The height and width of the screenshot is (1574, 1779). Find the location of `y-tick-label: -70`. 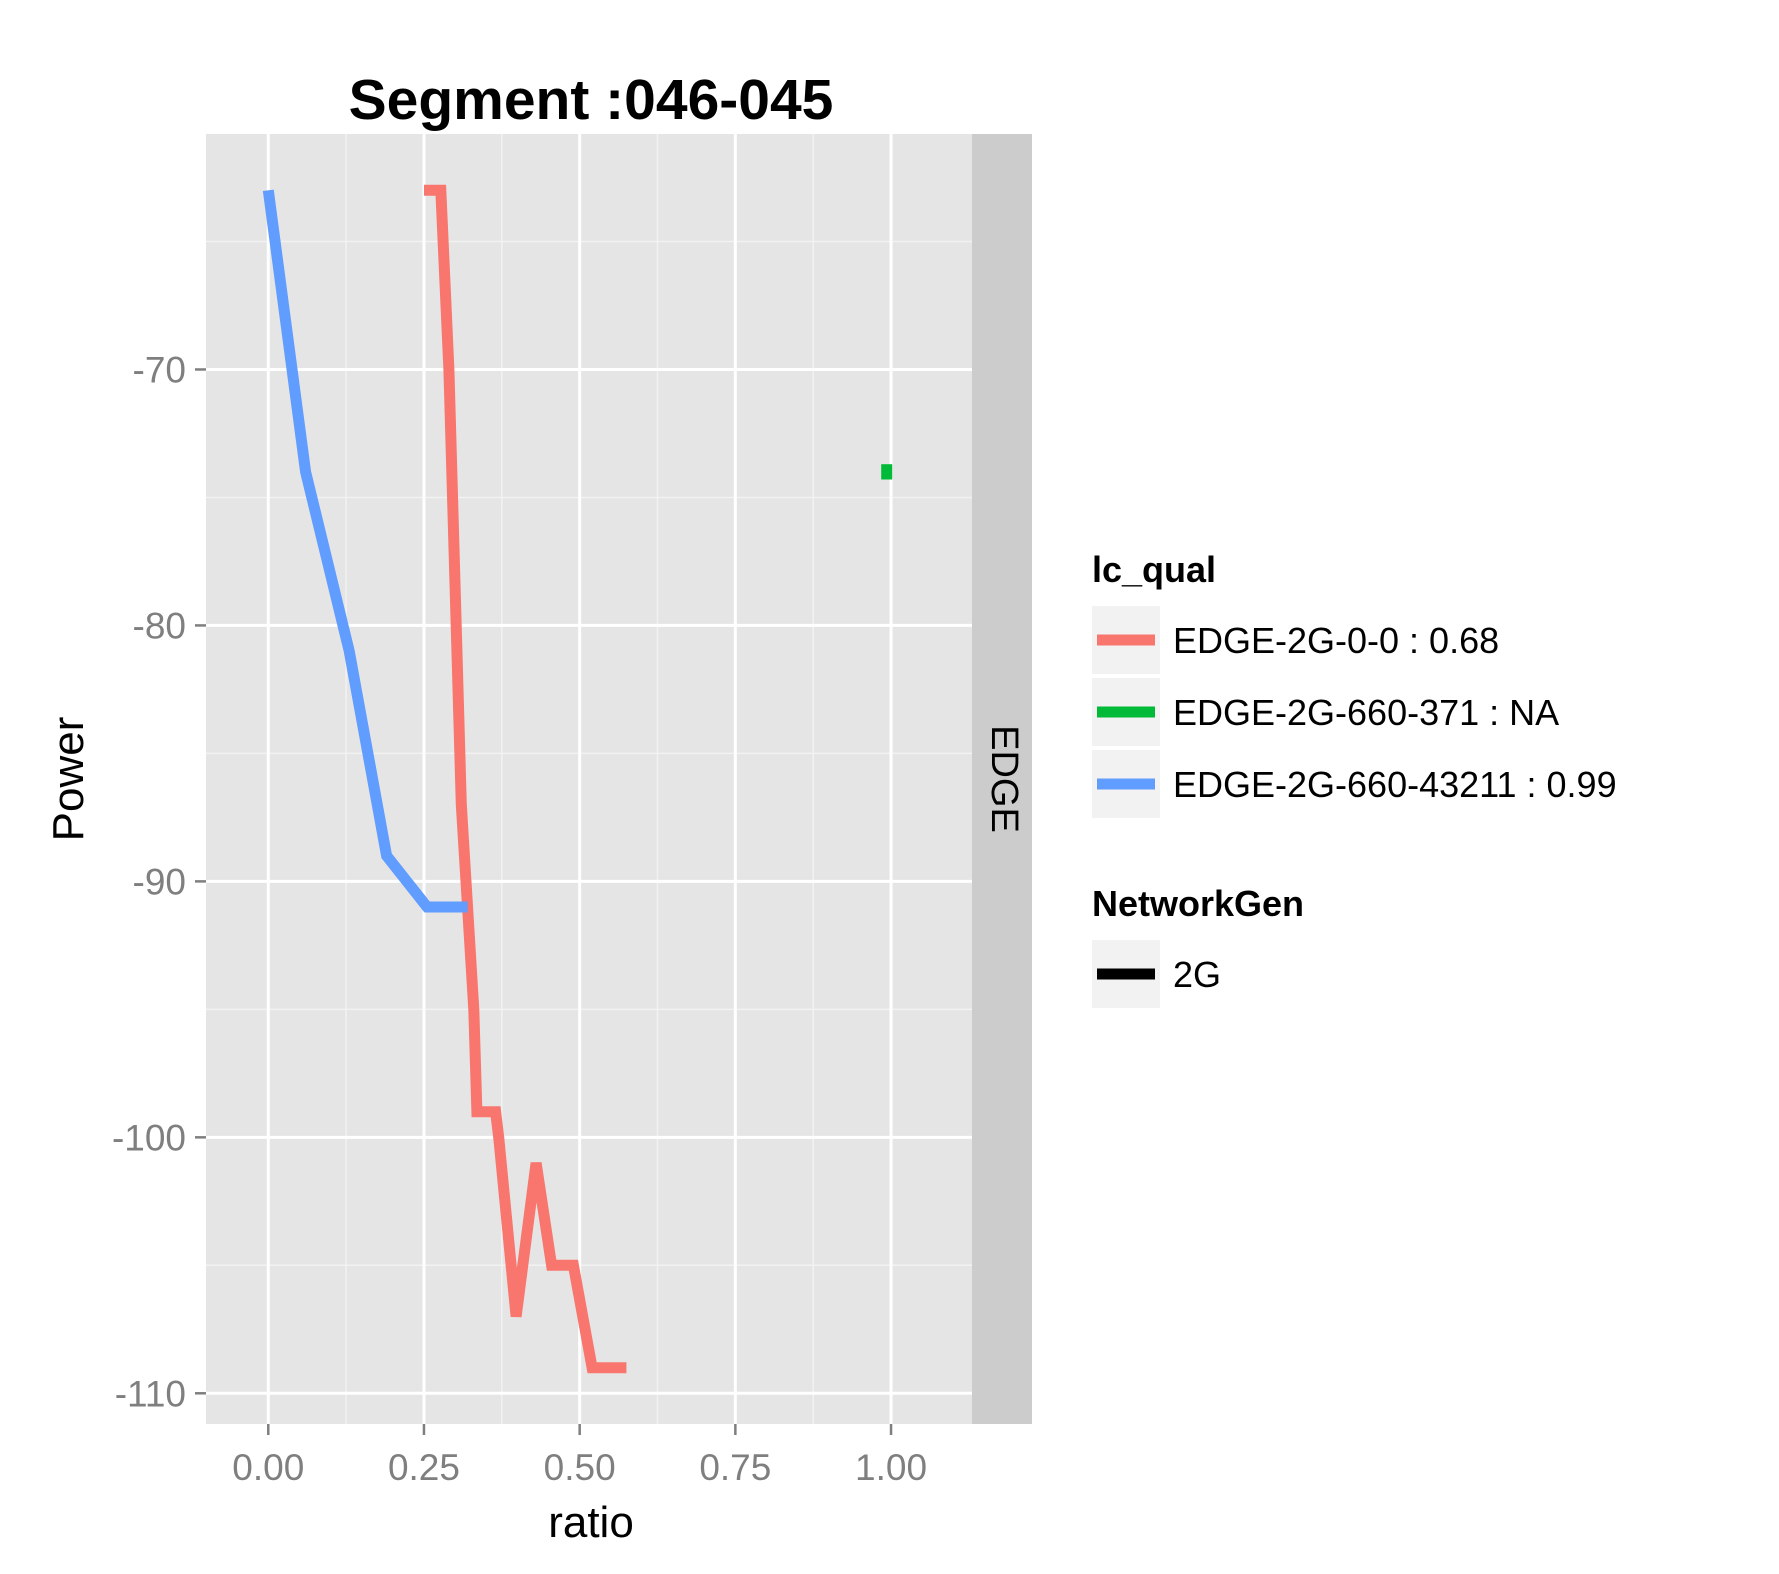

y-tick-label: -70 is located at coordinates (159, 369).